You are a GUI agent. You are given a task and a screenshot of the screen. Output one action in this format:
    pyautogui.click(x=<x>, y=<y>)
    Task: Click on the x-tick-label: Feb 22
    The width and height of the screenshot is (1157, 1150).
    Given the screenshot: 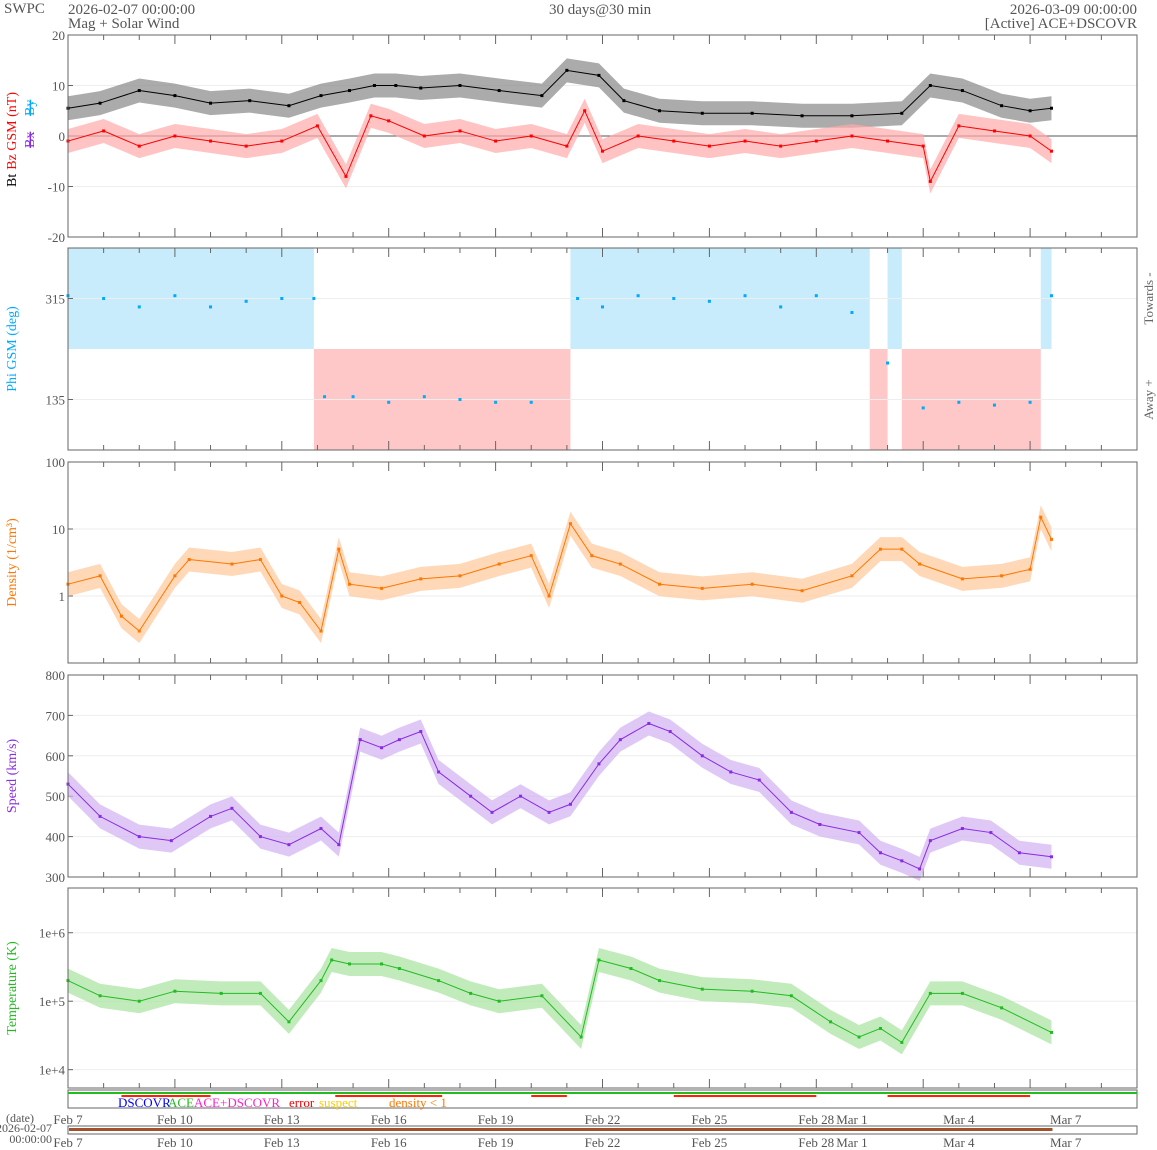 What is the action you would take?
    pyautogui.click(x=603, y=1119)
    